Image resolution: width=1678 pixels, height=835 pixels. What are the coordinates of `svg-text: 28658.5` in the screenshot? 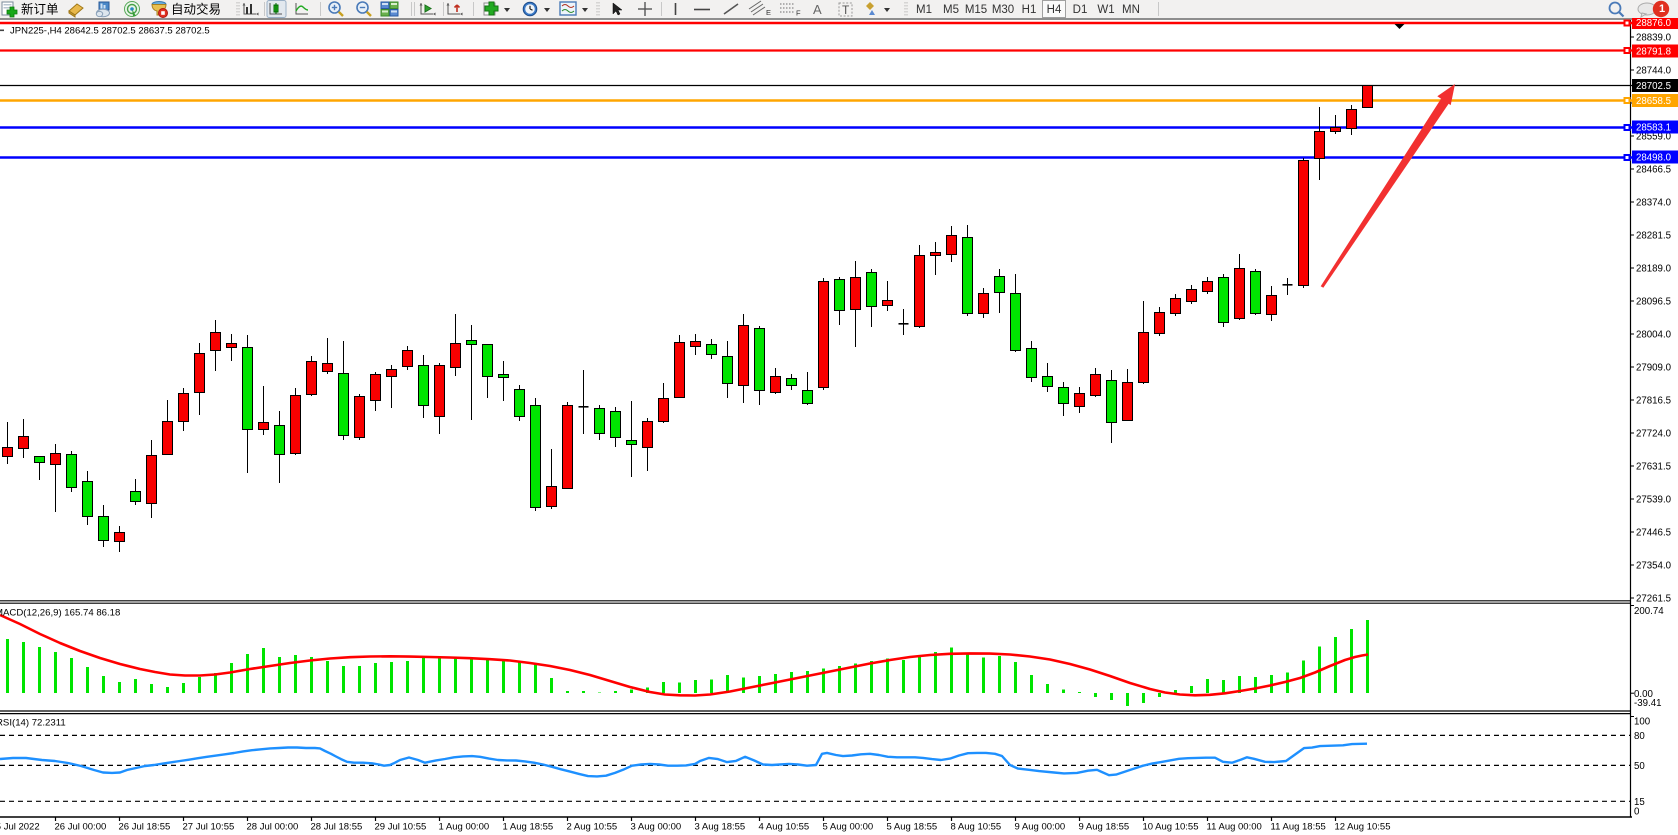 It's located at (1653, 101).